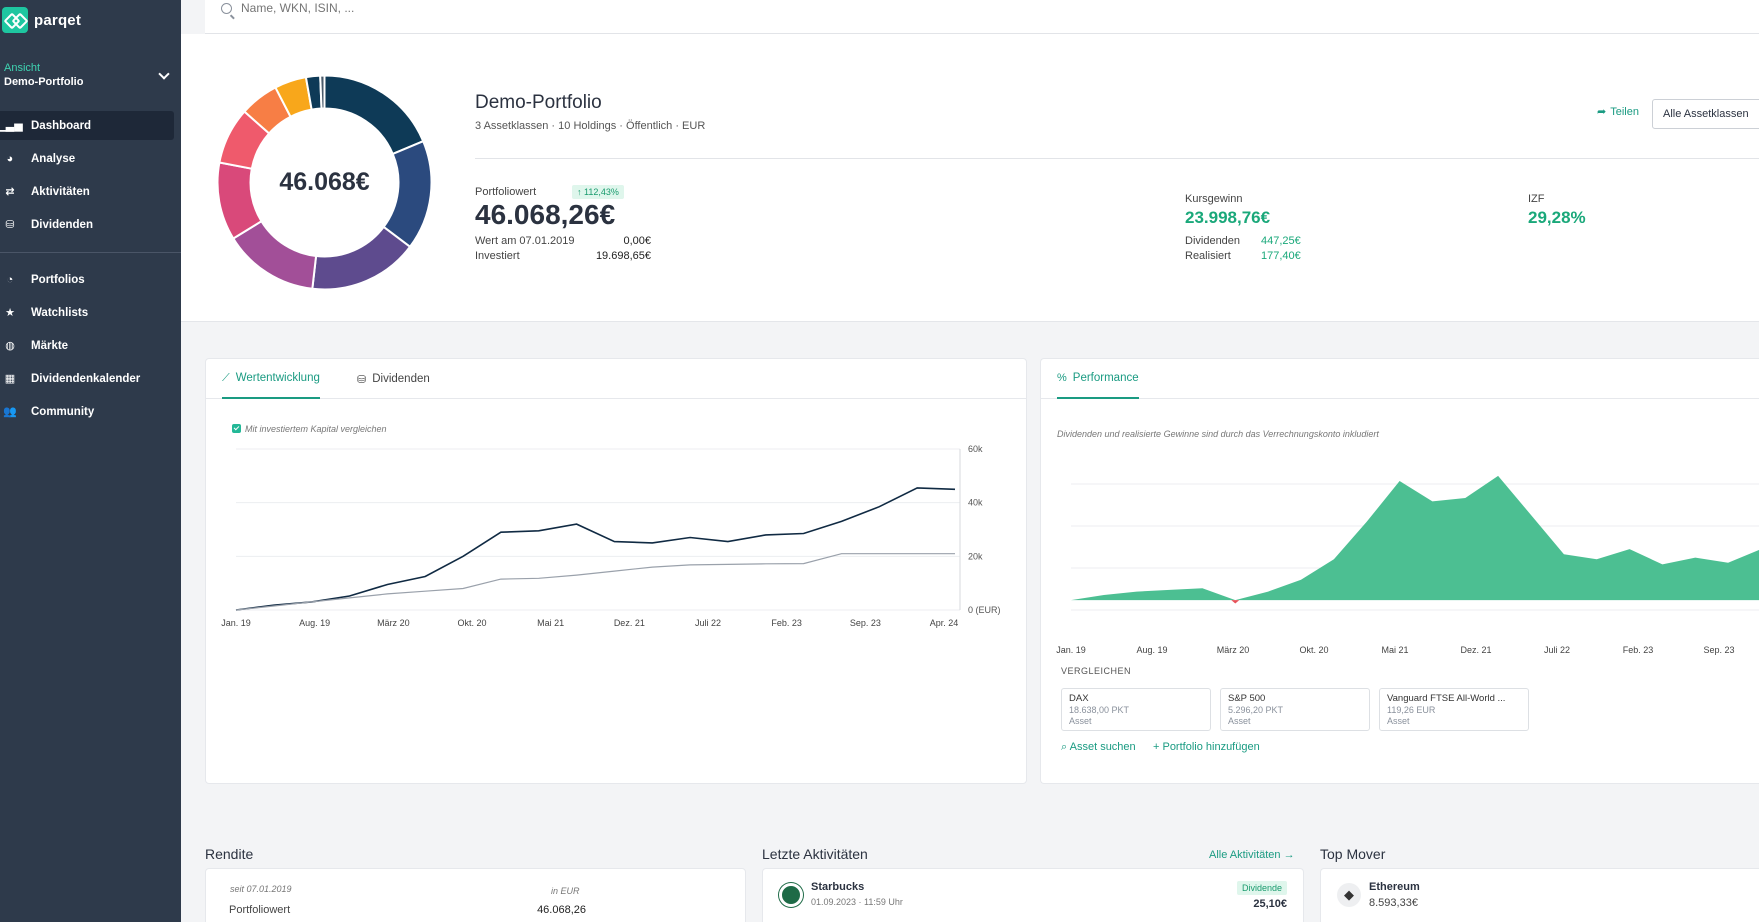 Image resolution: width=1759 pixels, height=922 pixels. What do you see at coordinates (1071, 650) in the screenshot?
I see `x-tick-label: Jan. 19` at bounding box center [1071, 650].